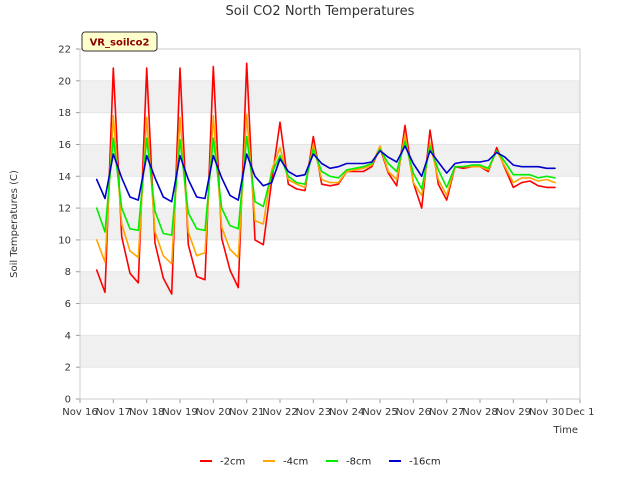  Describe the element at coordinates (320, 11) in the screenshot. I see `chart-title: Soil CO2 North Temperatures` at that location.